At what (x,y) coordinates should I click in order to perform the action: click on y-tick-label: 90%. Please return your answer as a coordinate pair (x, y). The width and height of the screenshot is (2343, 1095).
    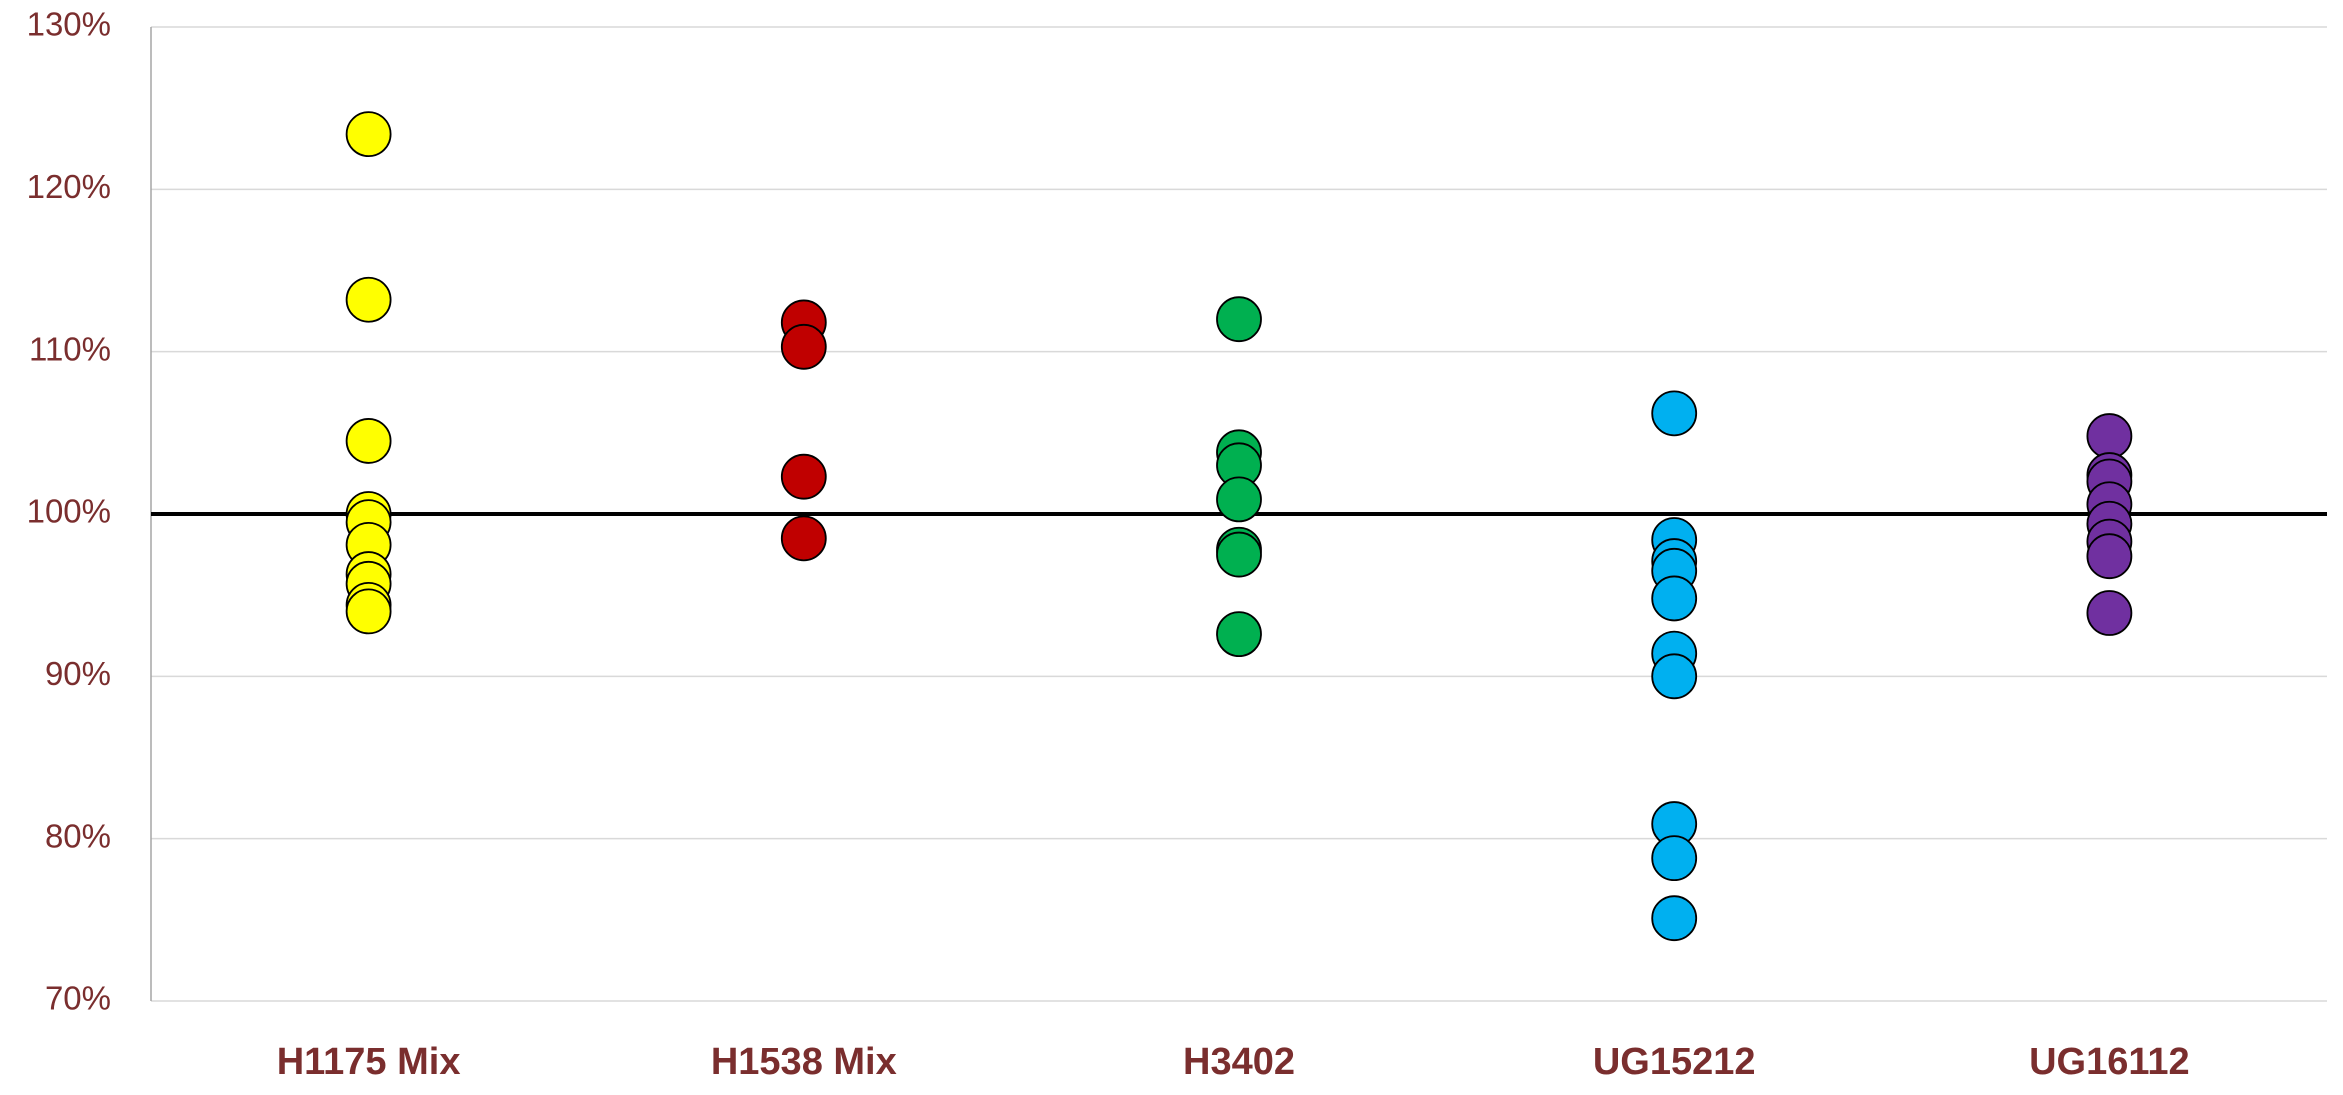
    Looking at the image, I should click on (78, 673).